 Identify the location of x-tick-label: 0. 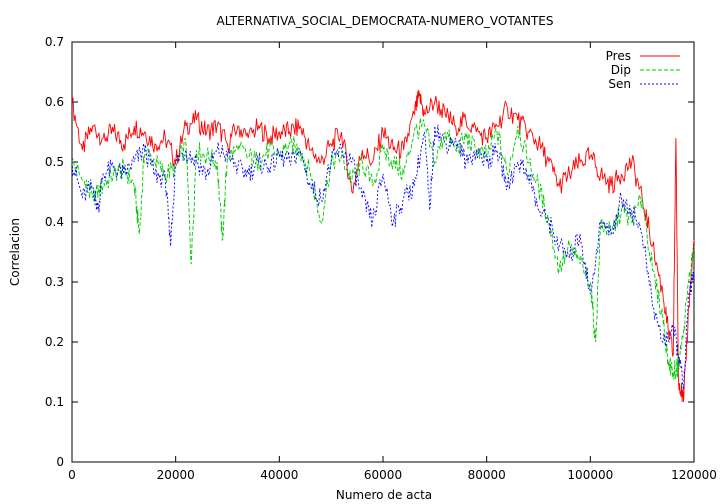
(72, 475).